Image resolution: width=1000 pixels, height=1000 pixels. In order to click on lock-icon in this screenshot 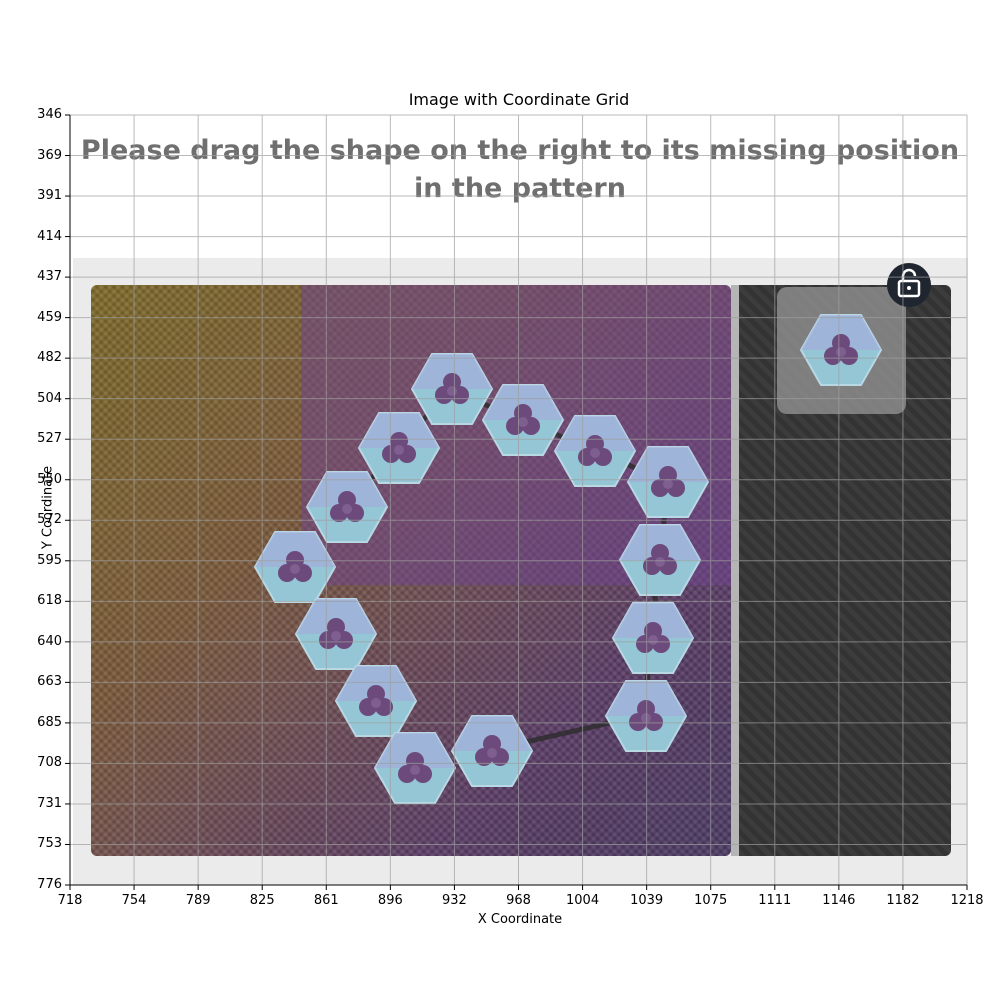, I will do `click(909, 285)`.